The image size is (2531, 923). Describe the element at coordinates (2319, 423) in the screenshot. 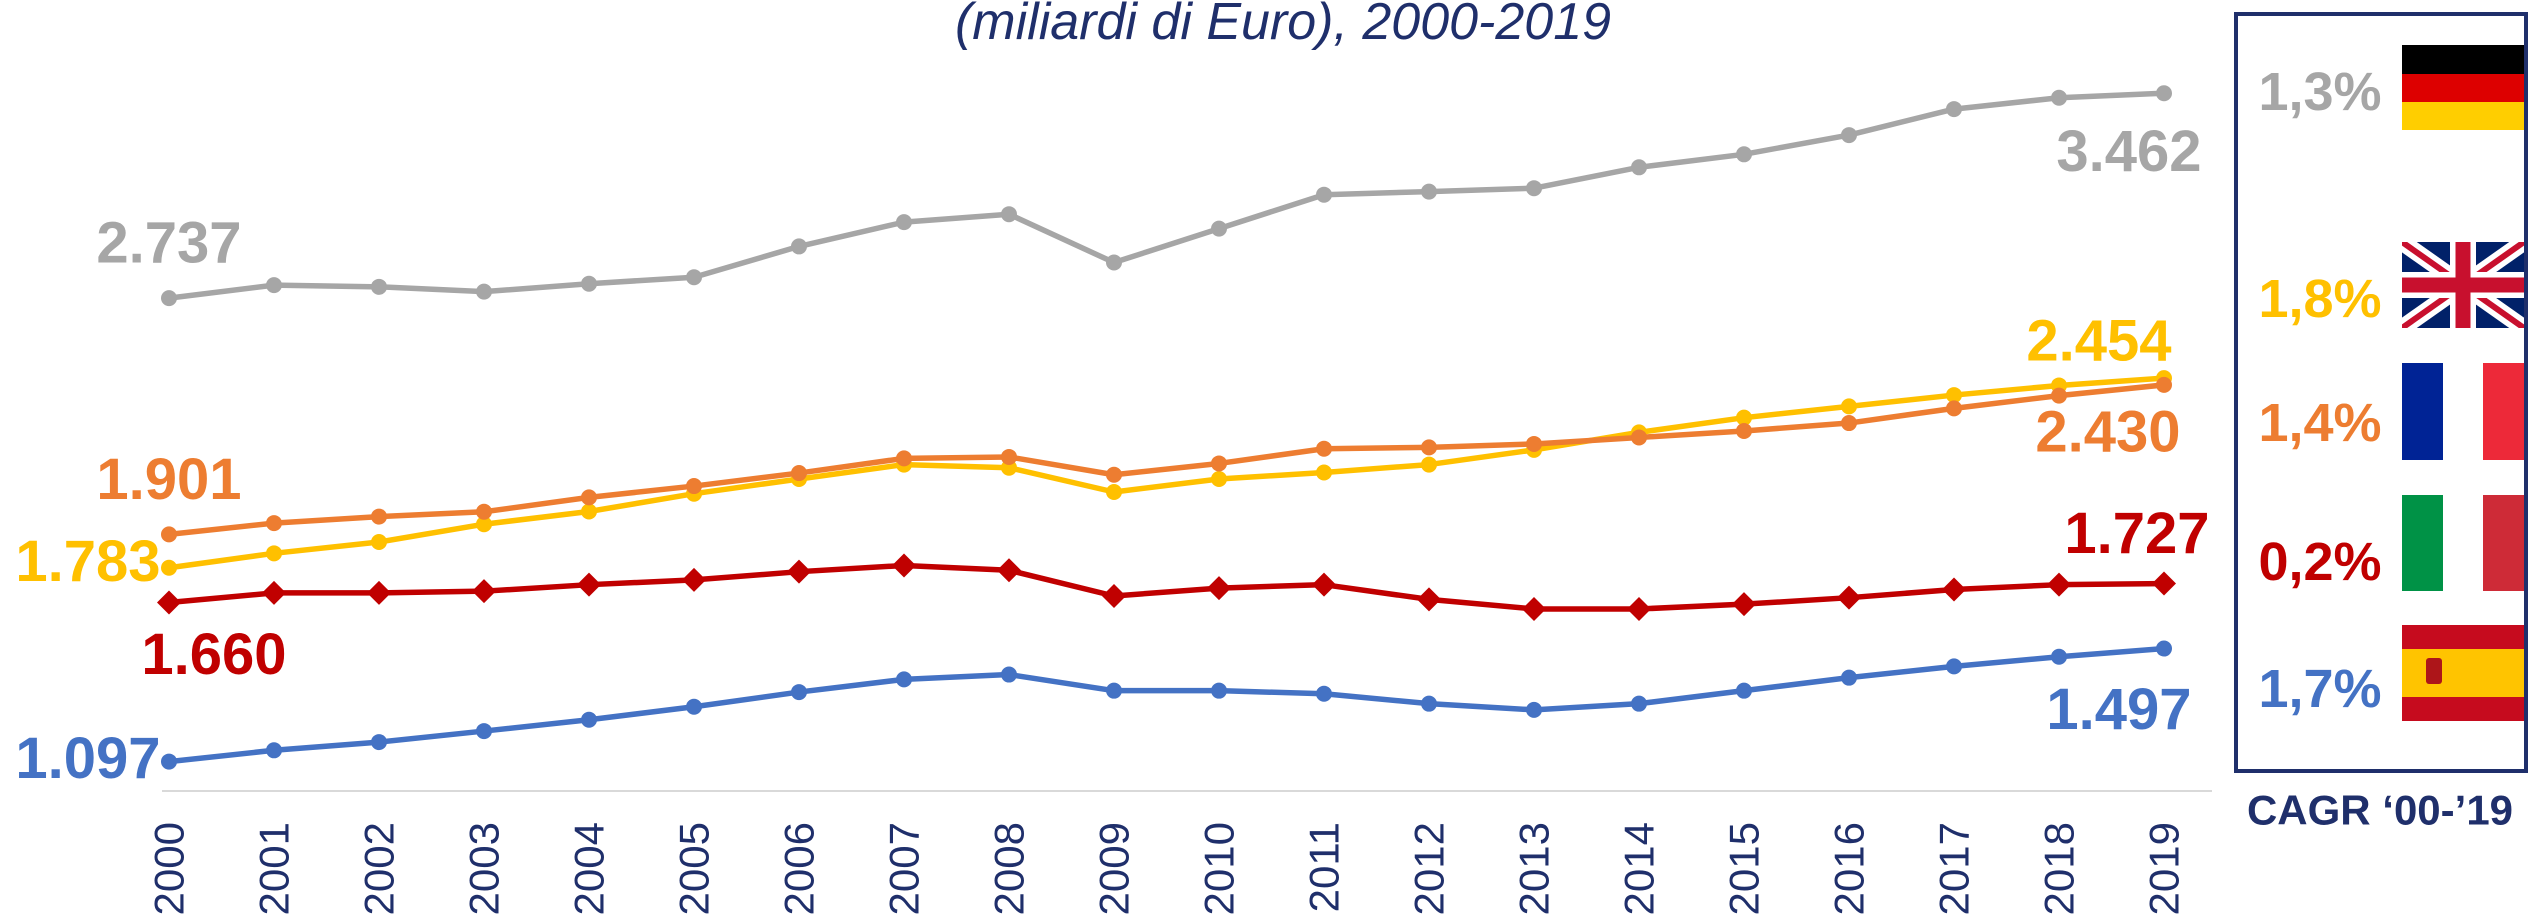

I see `cagr-value: 1,4%` at that location.